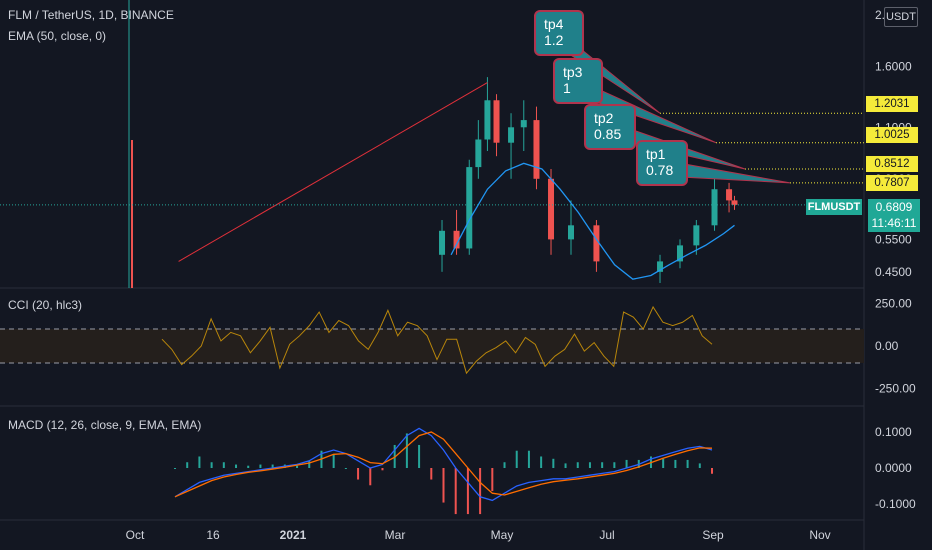  Describe the element at coordinates (554, 24) in the screenshot. I see `tp4-name: tp4` at that location.